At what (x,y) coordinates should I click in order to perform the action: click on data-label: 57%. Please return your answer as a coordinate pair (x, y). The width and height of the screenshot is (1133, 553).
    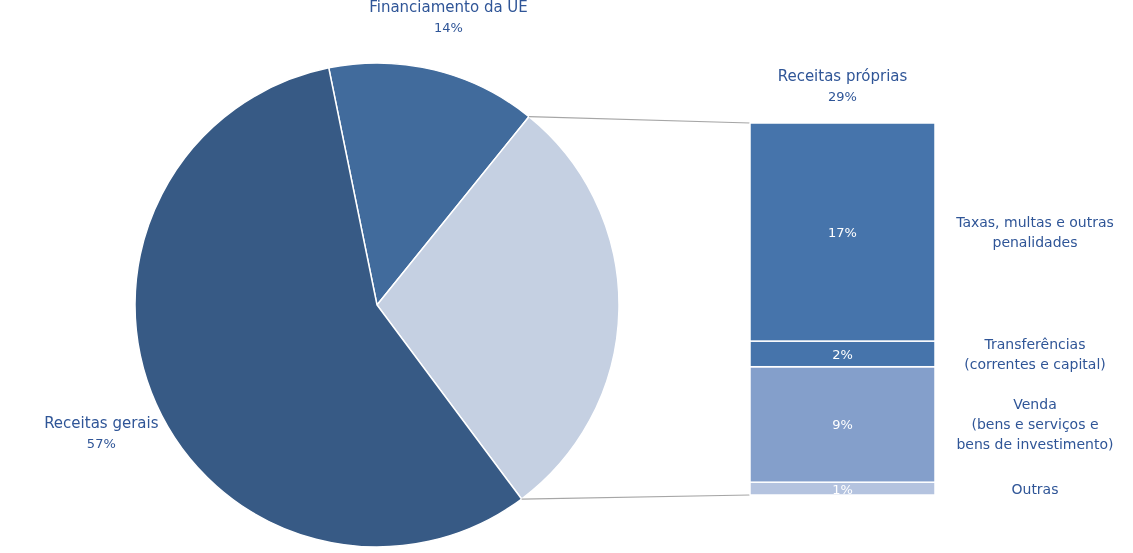
    Looking at the image, I should click on (101, 444).